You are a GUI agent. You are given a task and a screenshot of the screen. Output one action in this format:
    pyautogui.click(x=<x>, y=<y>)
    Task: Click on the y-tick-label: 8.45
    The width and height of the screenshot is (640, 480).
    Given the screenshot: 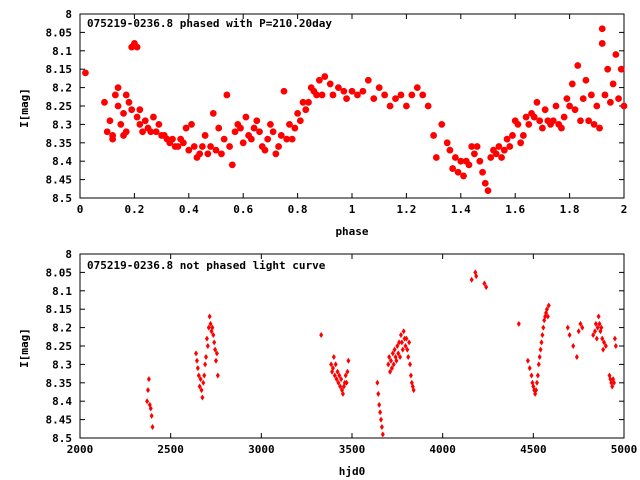 What is the action you would take?
    pyautogui.click(x=59, y=180)
    